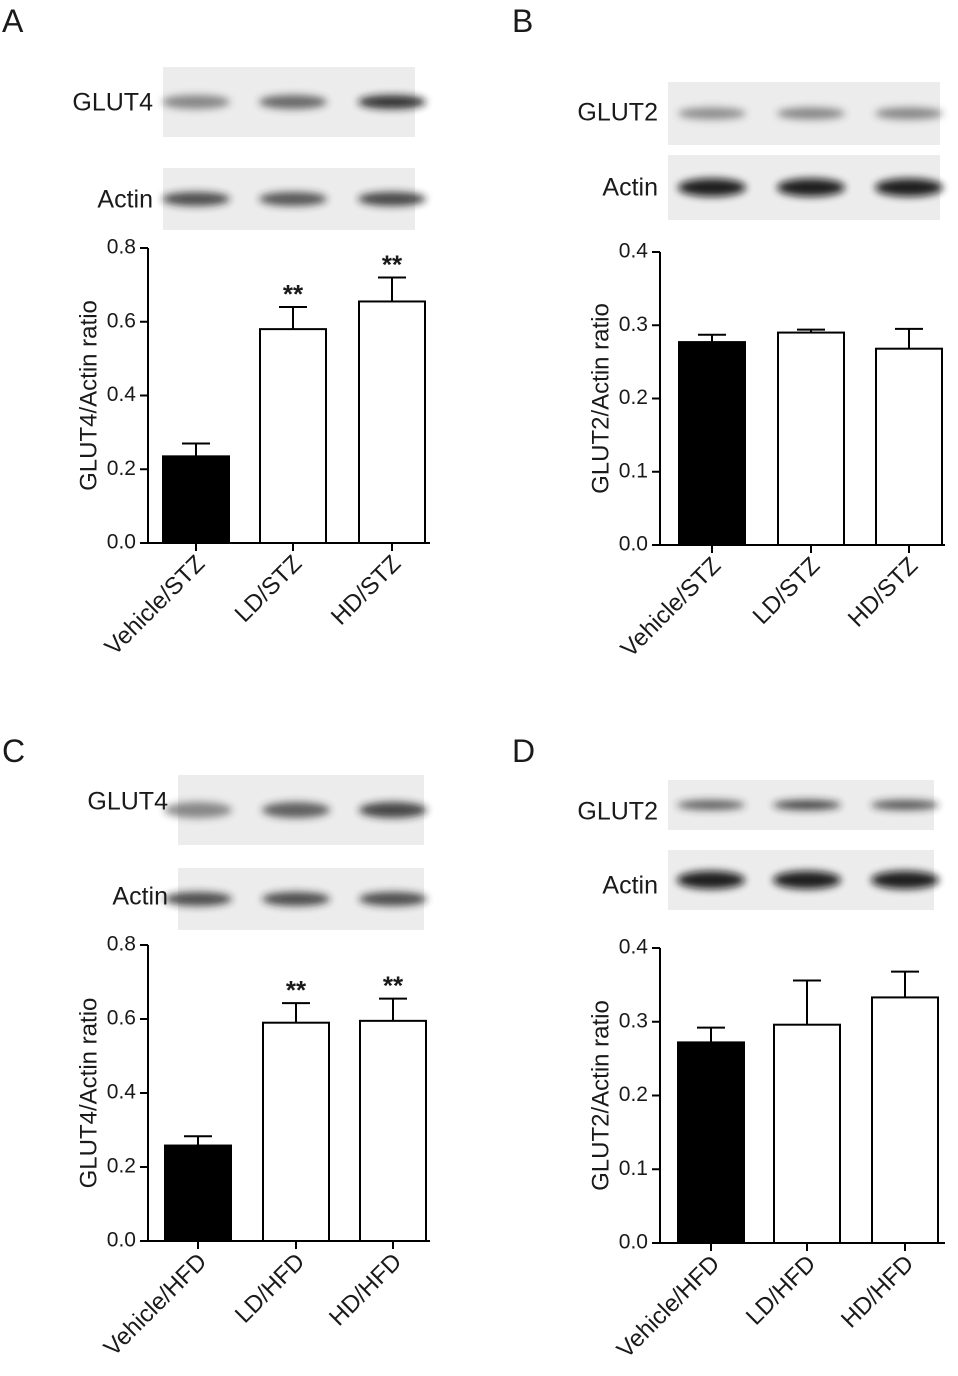 The height and width of the screenshot is (1376, 958). Describe the element at coordinates (522, 21) in the screenshot. I see `panel-letter: B` at that location.